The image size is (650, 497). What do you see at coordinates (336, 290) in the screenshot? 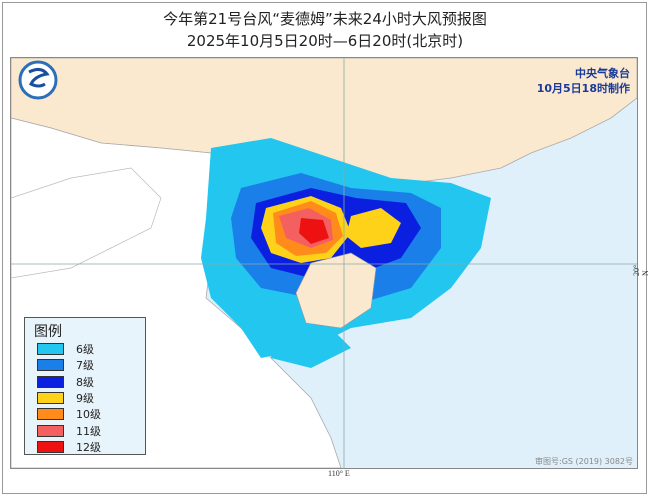
I see `hainan-island` at bounding box center [336, 290].